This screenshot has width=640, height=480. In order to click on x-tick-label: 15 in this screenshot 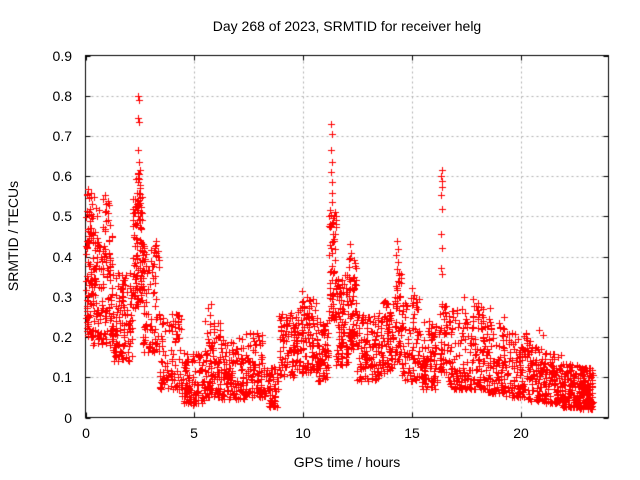, I will do `click(412, 433)`.